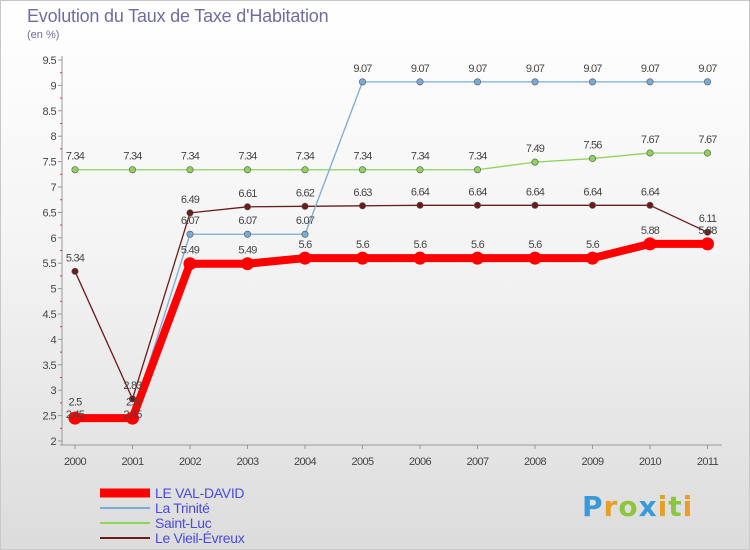 Image resolution: width=750 pixels, height=550 pixels. Describe the element at coordinates (593, 506) in the screenshot. I see `logo-letter: P` at that location.